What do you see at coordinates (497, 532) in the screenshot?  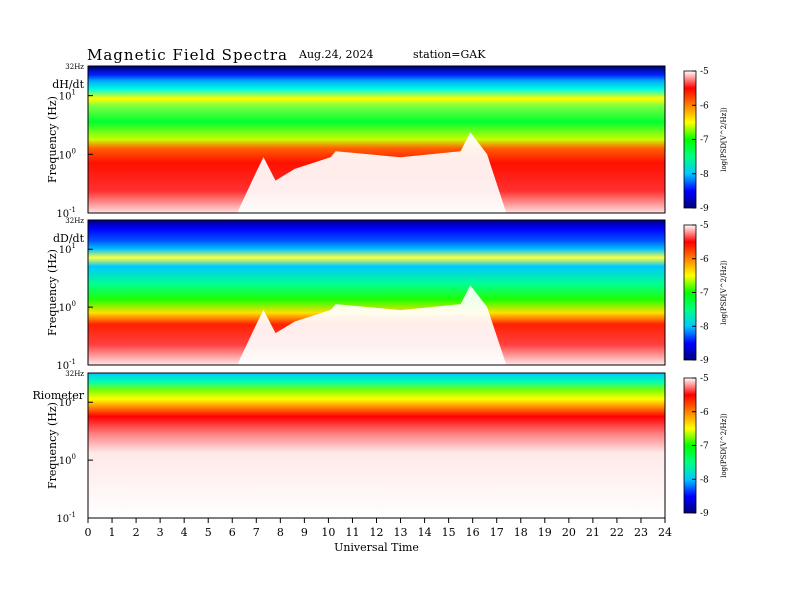 I see `x-tick-label: 17` at bounding box center [497, 532].